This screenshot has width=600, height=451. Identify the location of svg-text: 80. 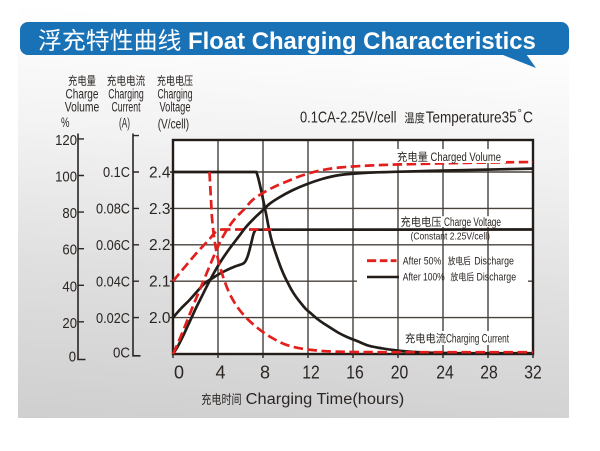
(69, 213).